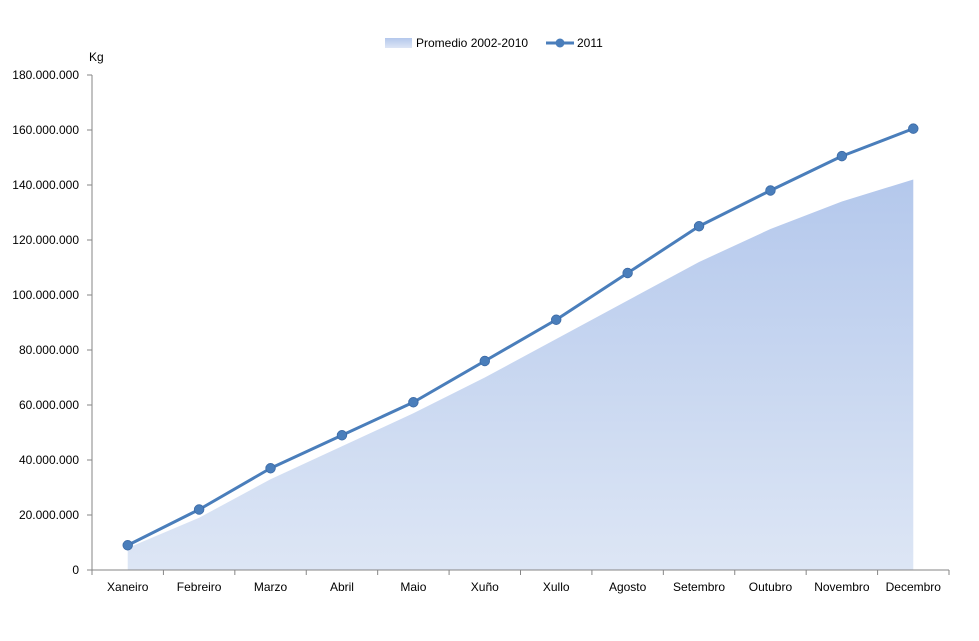 Image resolution: width=979 pixels, height=641 pixels. I want to click on legend: Promedio 2002-2010 2011, so click(494, 43).